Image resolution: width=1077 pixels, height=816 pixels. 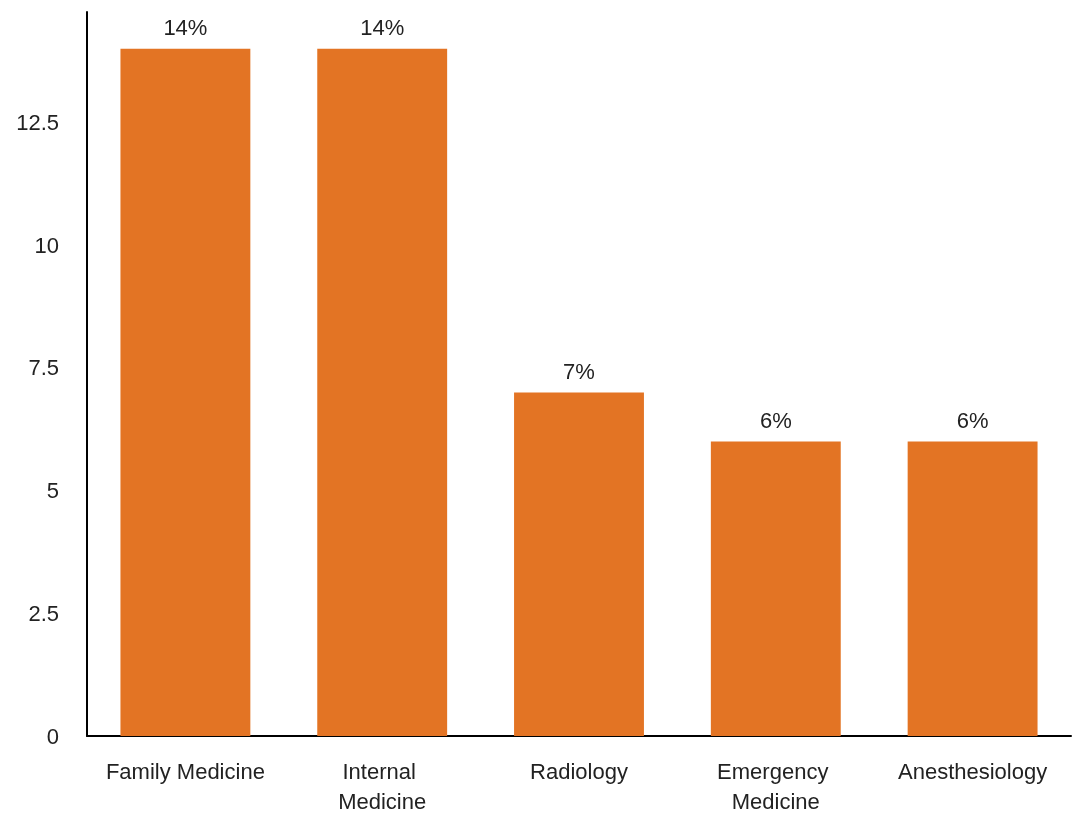 What do you see at coordinates (43, 368) in the screenshot?
I see `y-tick-label: 7.5` at bounding box center [43, 368].